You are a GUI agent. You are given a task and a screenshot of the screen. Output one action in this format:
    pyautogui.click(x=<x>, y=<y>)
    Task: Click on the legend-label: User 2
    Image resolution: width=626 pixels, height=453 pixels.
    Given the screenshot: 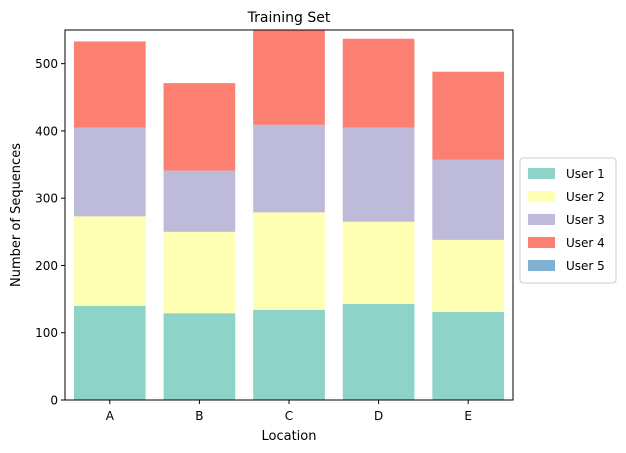 What is the action you would take?
    pyautogui.click(x=585, y=197)
    